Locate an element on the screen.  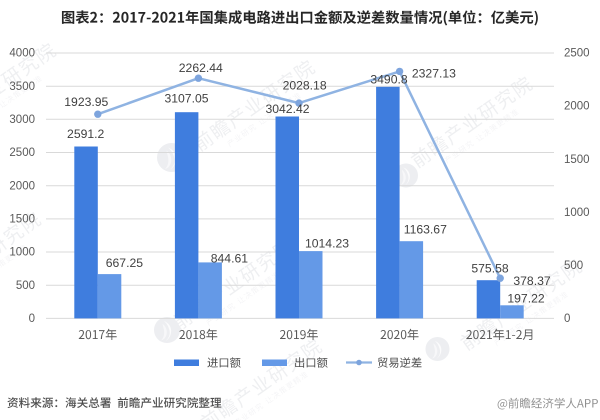
svg-text: 1163.67 is located at coordinates (425, 230).